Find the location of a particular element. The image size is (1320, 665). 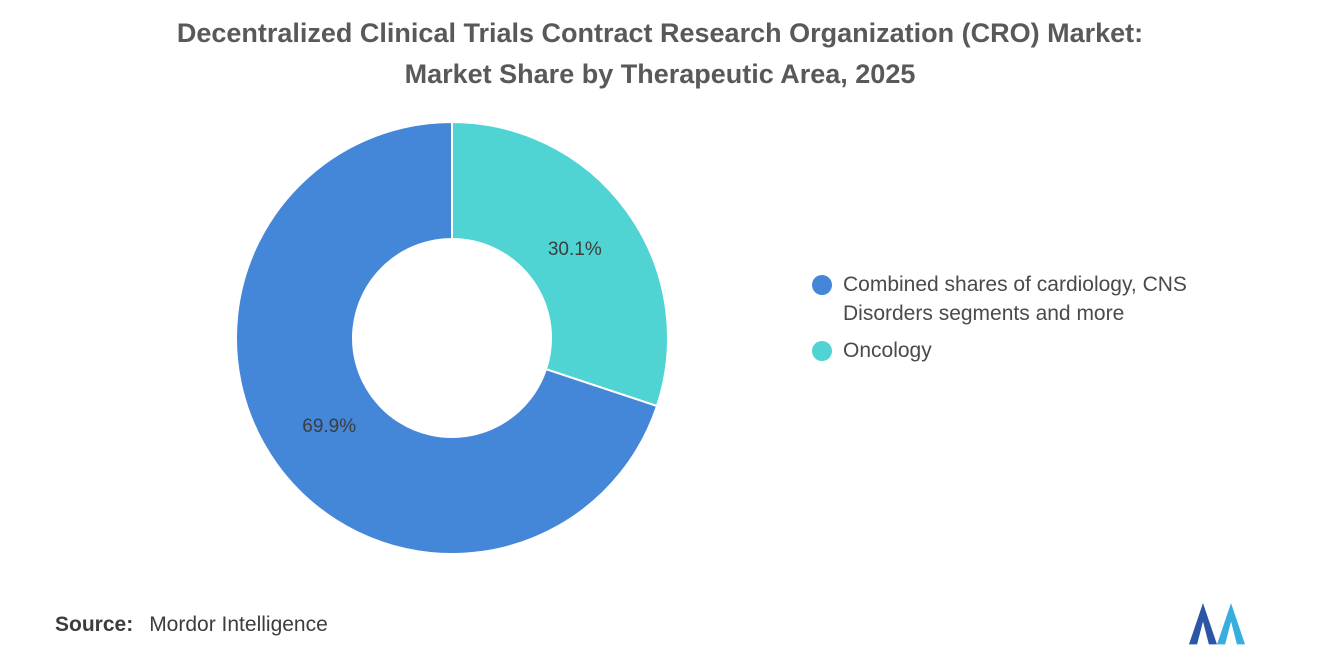

mordor-intelligence-logo is located at coordinates (1217, 624).